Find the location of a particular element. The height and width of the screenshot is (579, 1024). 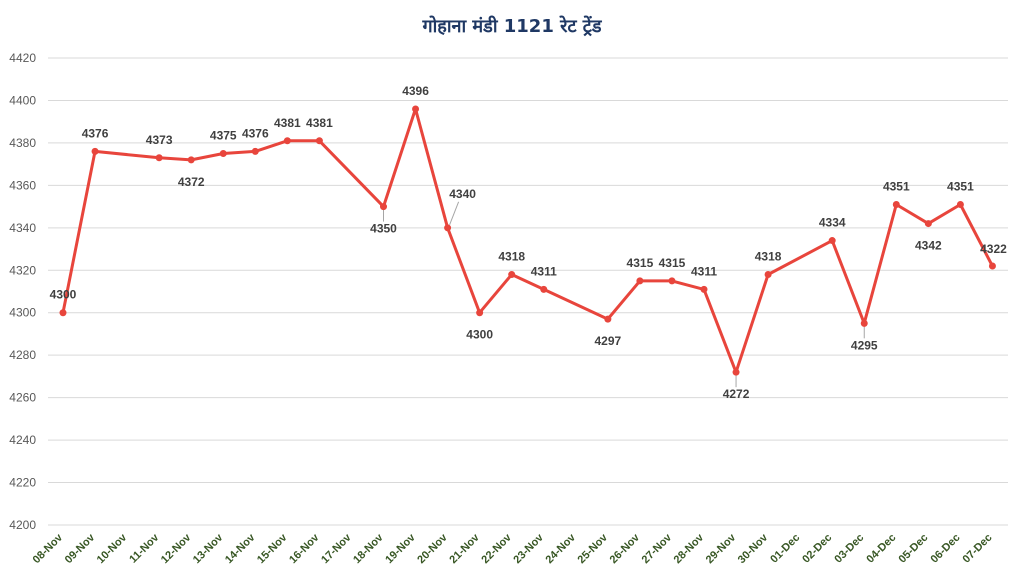

label-leader is located at coordinates (454, 213).